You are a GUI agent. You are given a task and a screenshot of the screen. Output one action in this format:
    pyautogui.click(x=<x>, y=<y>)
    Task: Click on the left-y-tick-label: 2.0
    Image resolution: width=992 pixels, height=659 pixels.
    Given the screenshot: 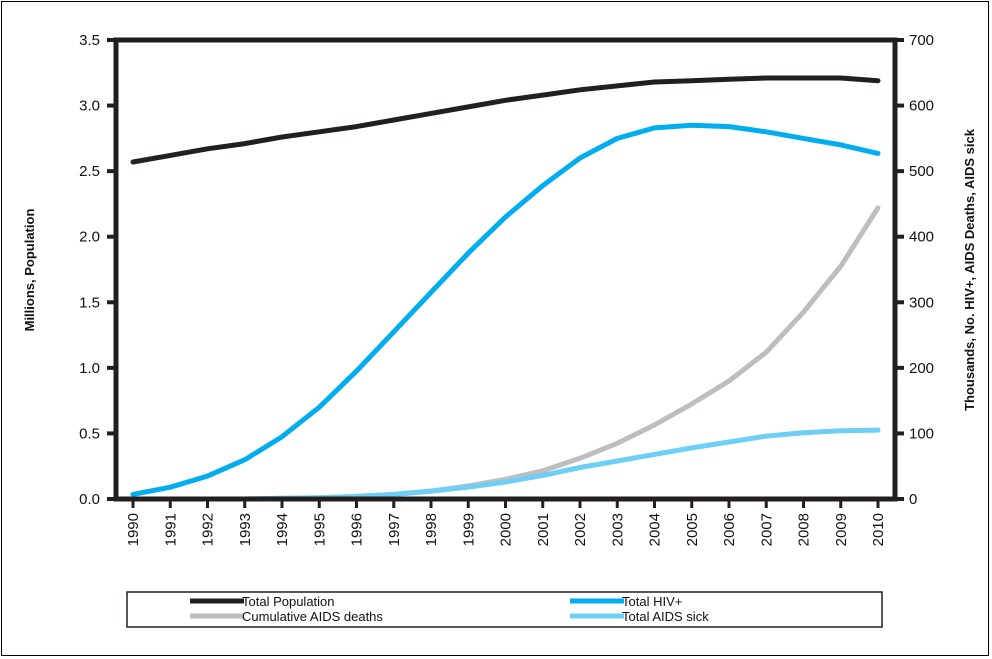 What is the action you would take?
    pyautogui.click(x=89, y=237)
    